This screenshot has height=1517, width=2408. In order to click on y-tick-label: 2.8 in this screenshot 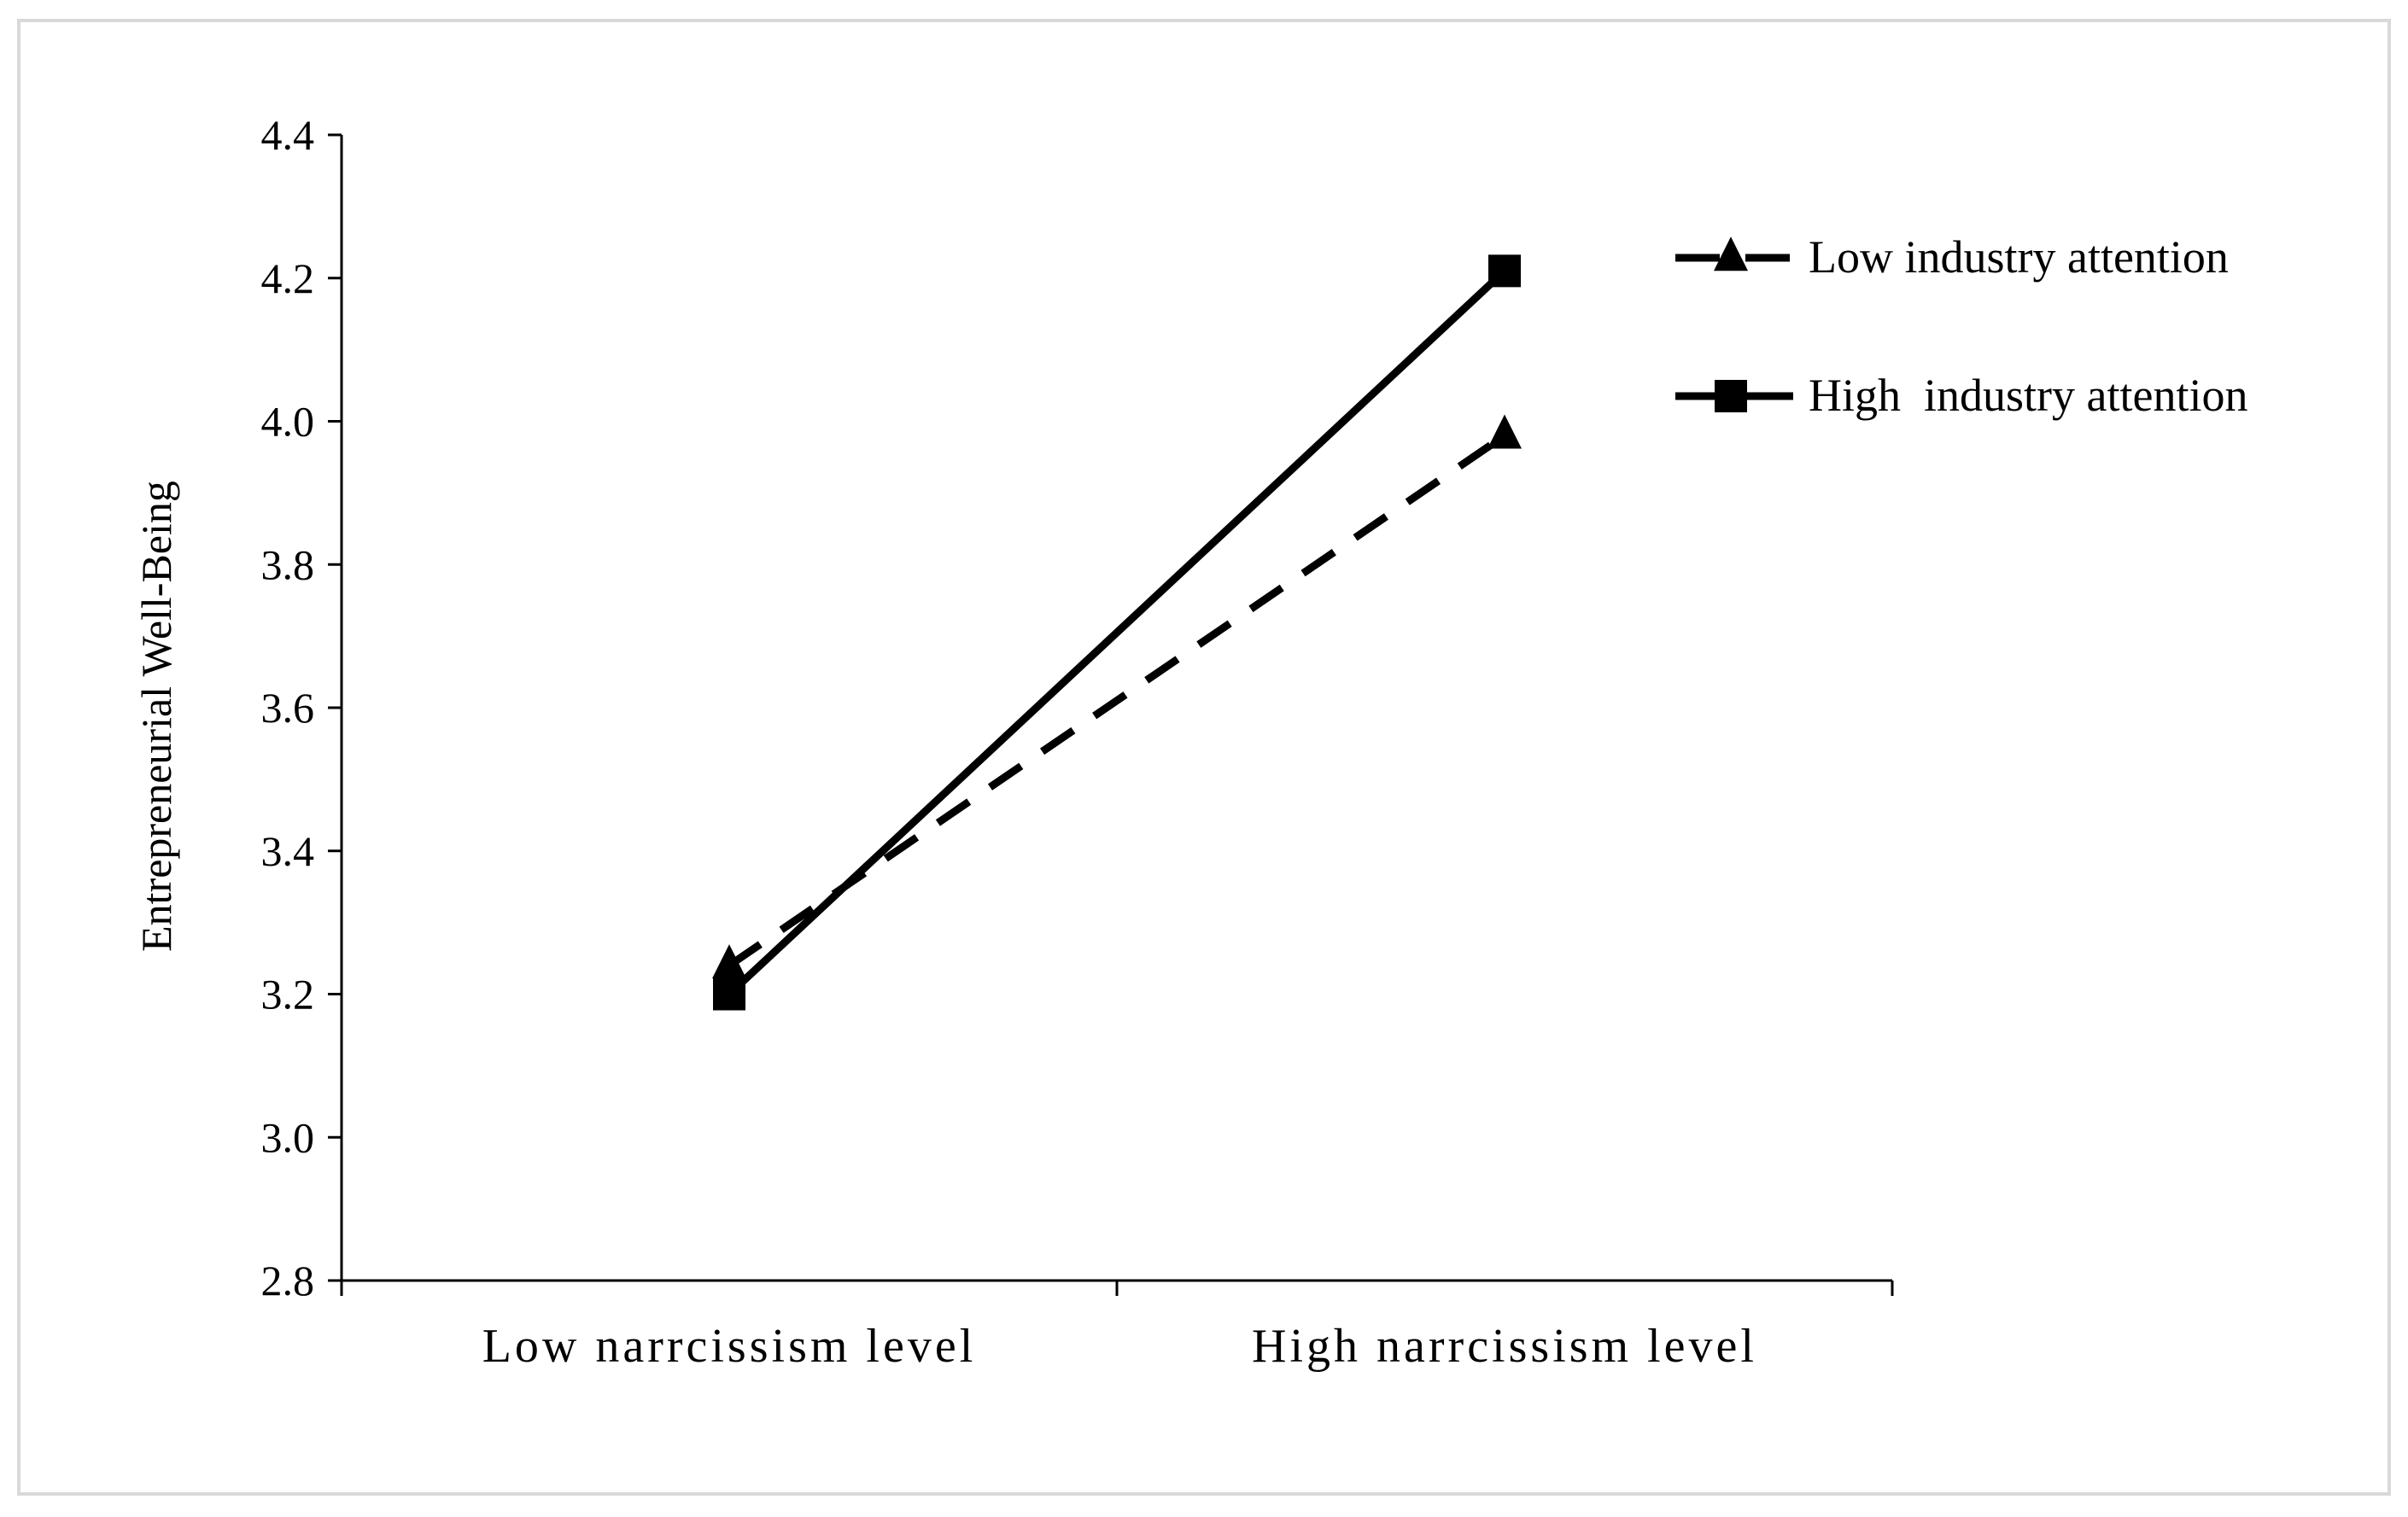, I will do `click(288, 1280)`.